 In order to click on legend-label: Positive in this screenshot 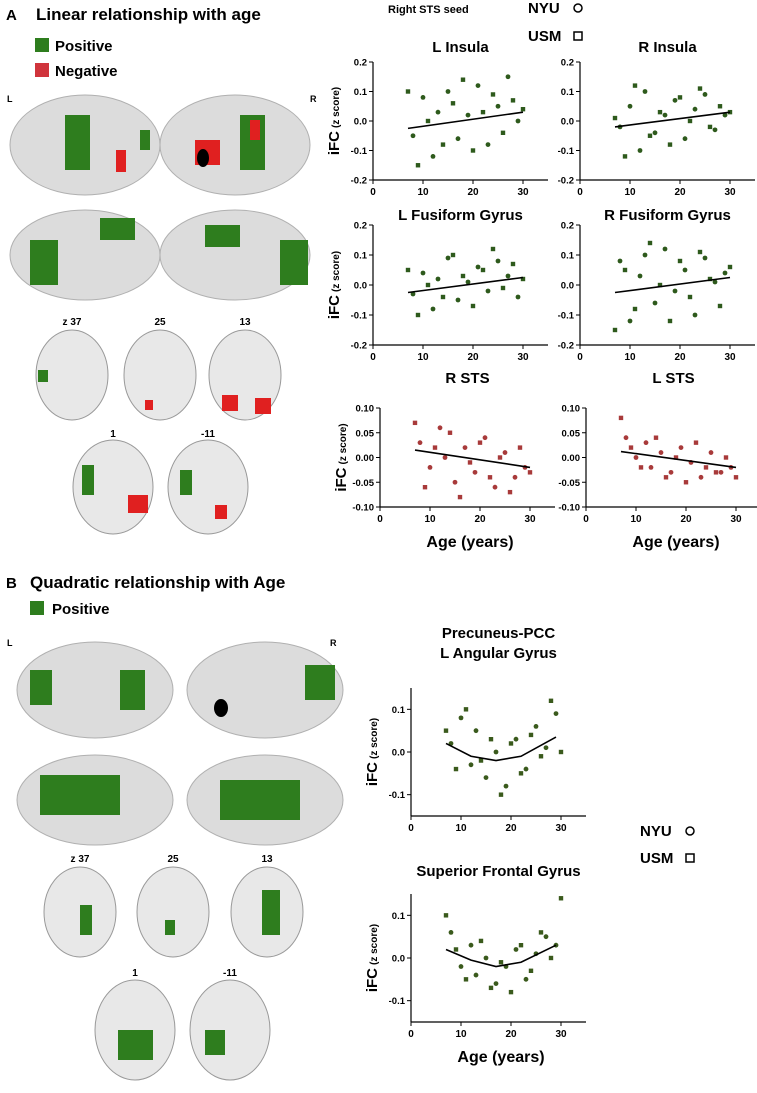, I will do `click(84, 46)`.